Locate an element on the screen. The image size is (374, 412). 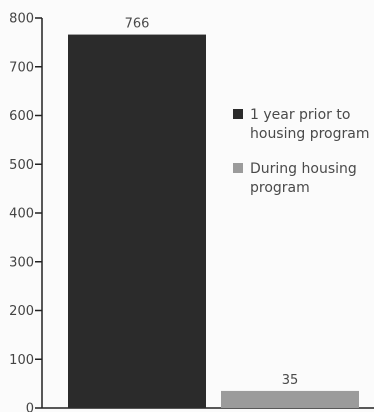
bar-value-label-2: 35 is located at coordinates (290, 380).